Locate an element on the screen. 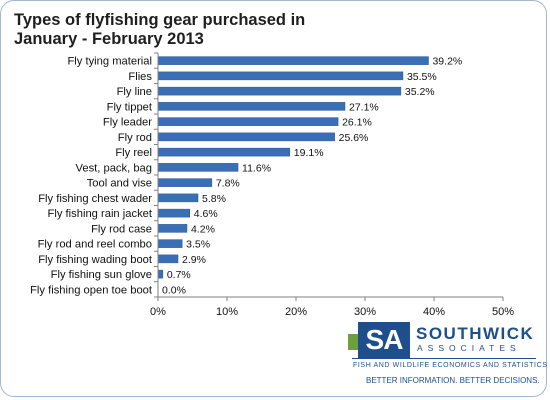 This screenshot has width=550, height=400. data-label: 0.0% is located at coordinates (174, 290).